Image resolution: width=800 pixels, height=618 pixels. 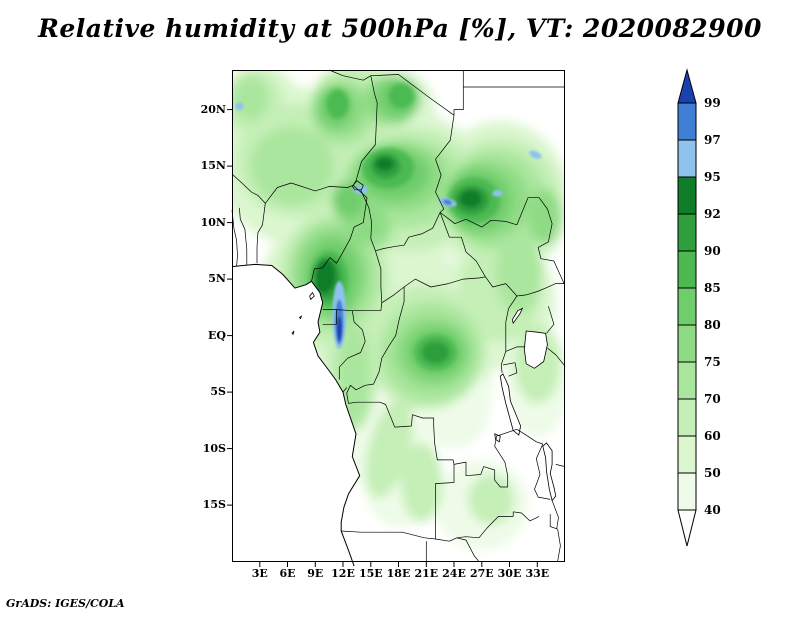 I want to click on x-tick-label: 24E, so click(x=454, y=573).